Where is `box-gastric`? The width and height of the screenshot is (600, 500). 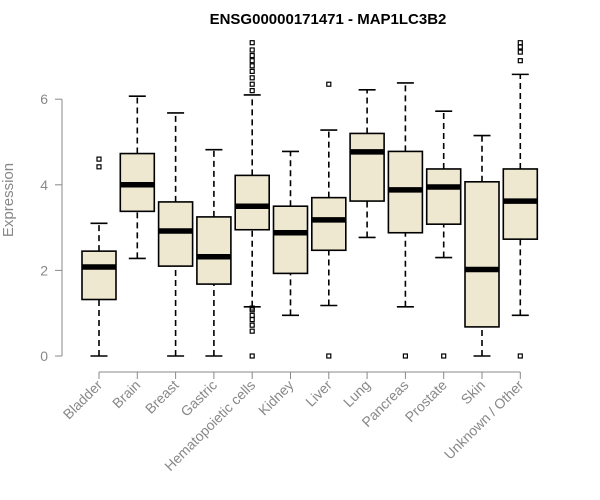 box-gastric is located at coordinates (214, 252).